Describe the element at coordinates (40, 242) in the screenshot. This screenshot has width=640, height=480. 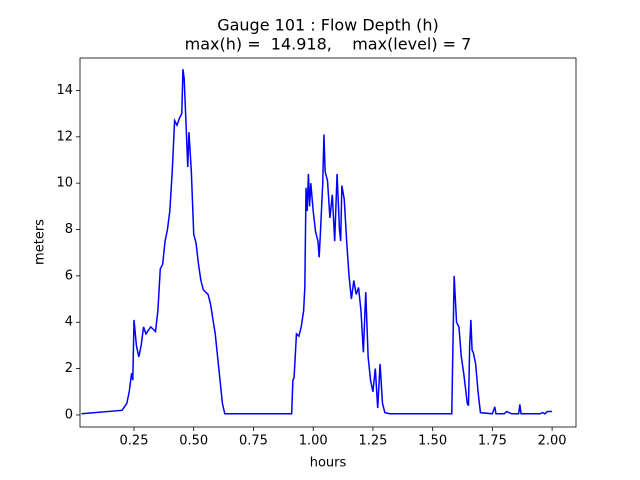
I see `y-axis-label: meters` at that location.